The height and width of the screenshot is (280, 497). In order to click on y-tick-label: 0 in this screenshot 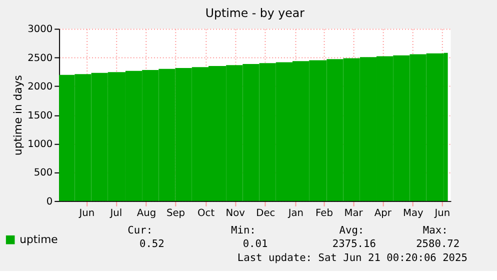, I will do `click(49, 202)`.